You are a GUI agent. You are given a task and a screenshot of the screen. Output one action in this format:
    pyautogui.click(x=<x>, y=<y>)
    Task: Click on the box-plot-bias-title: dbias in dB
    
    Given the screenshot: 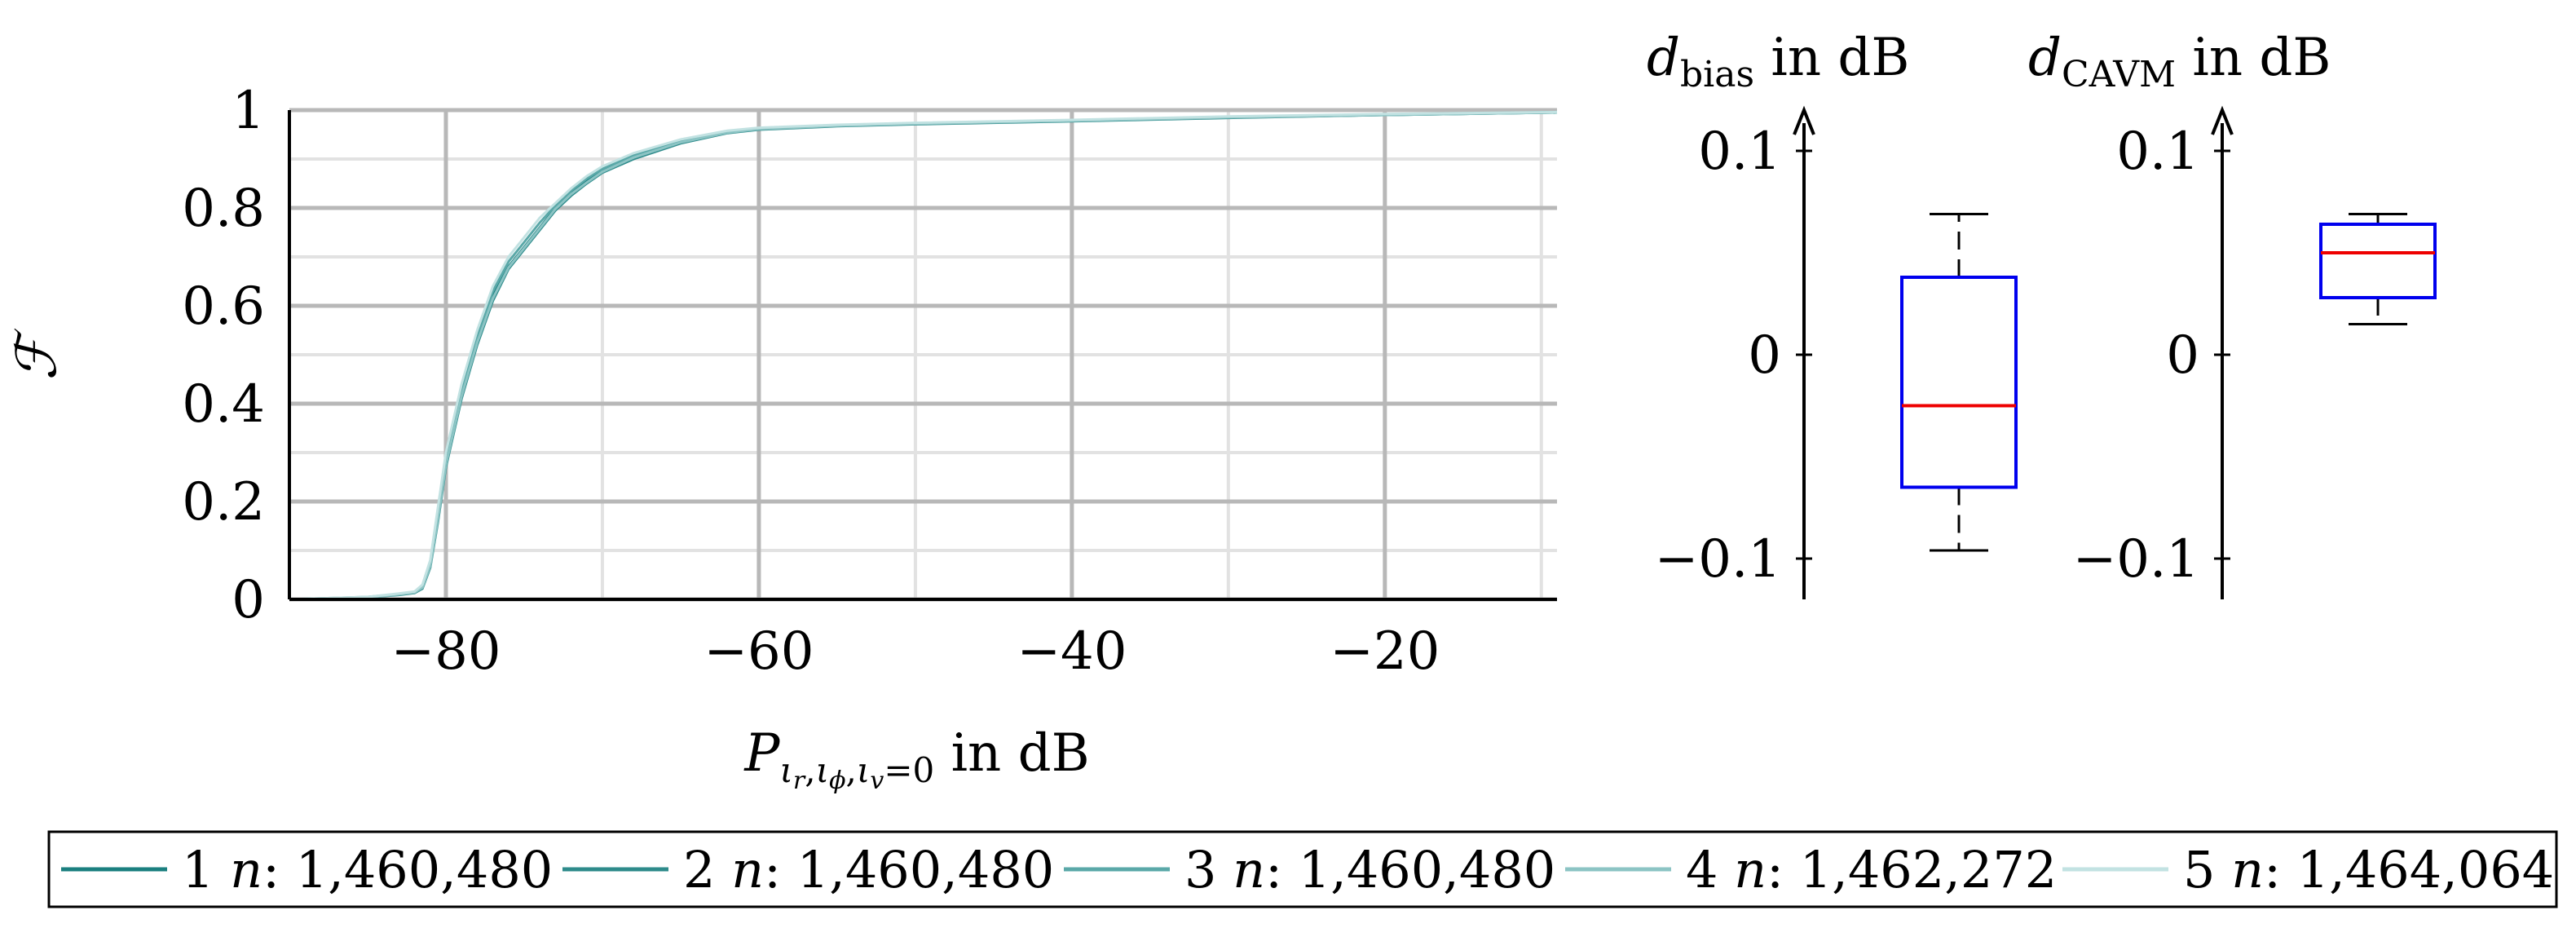 What is the action you would take?
    pyautogui.click(x=1778, y=61)
    